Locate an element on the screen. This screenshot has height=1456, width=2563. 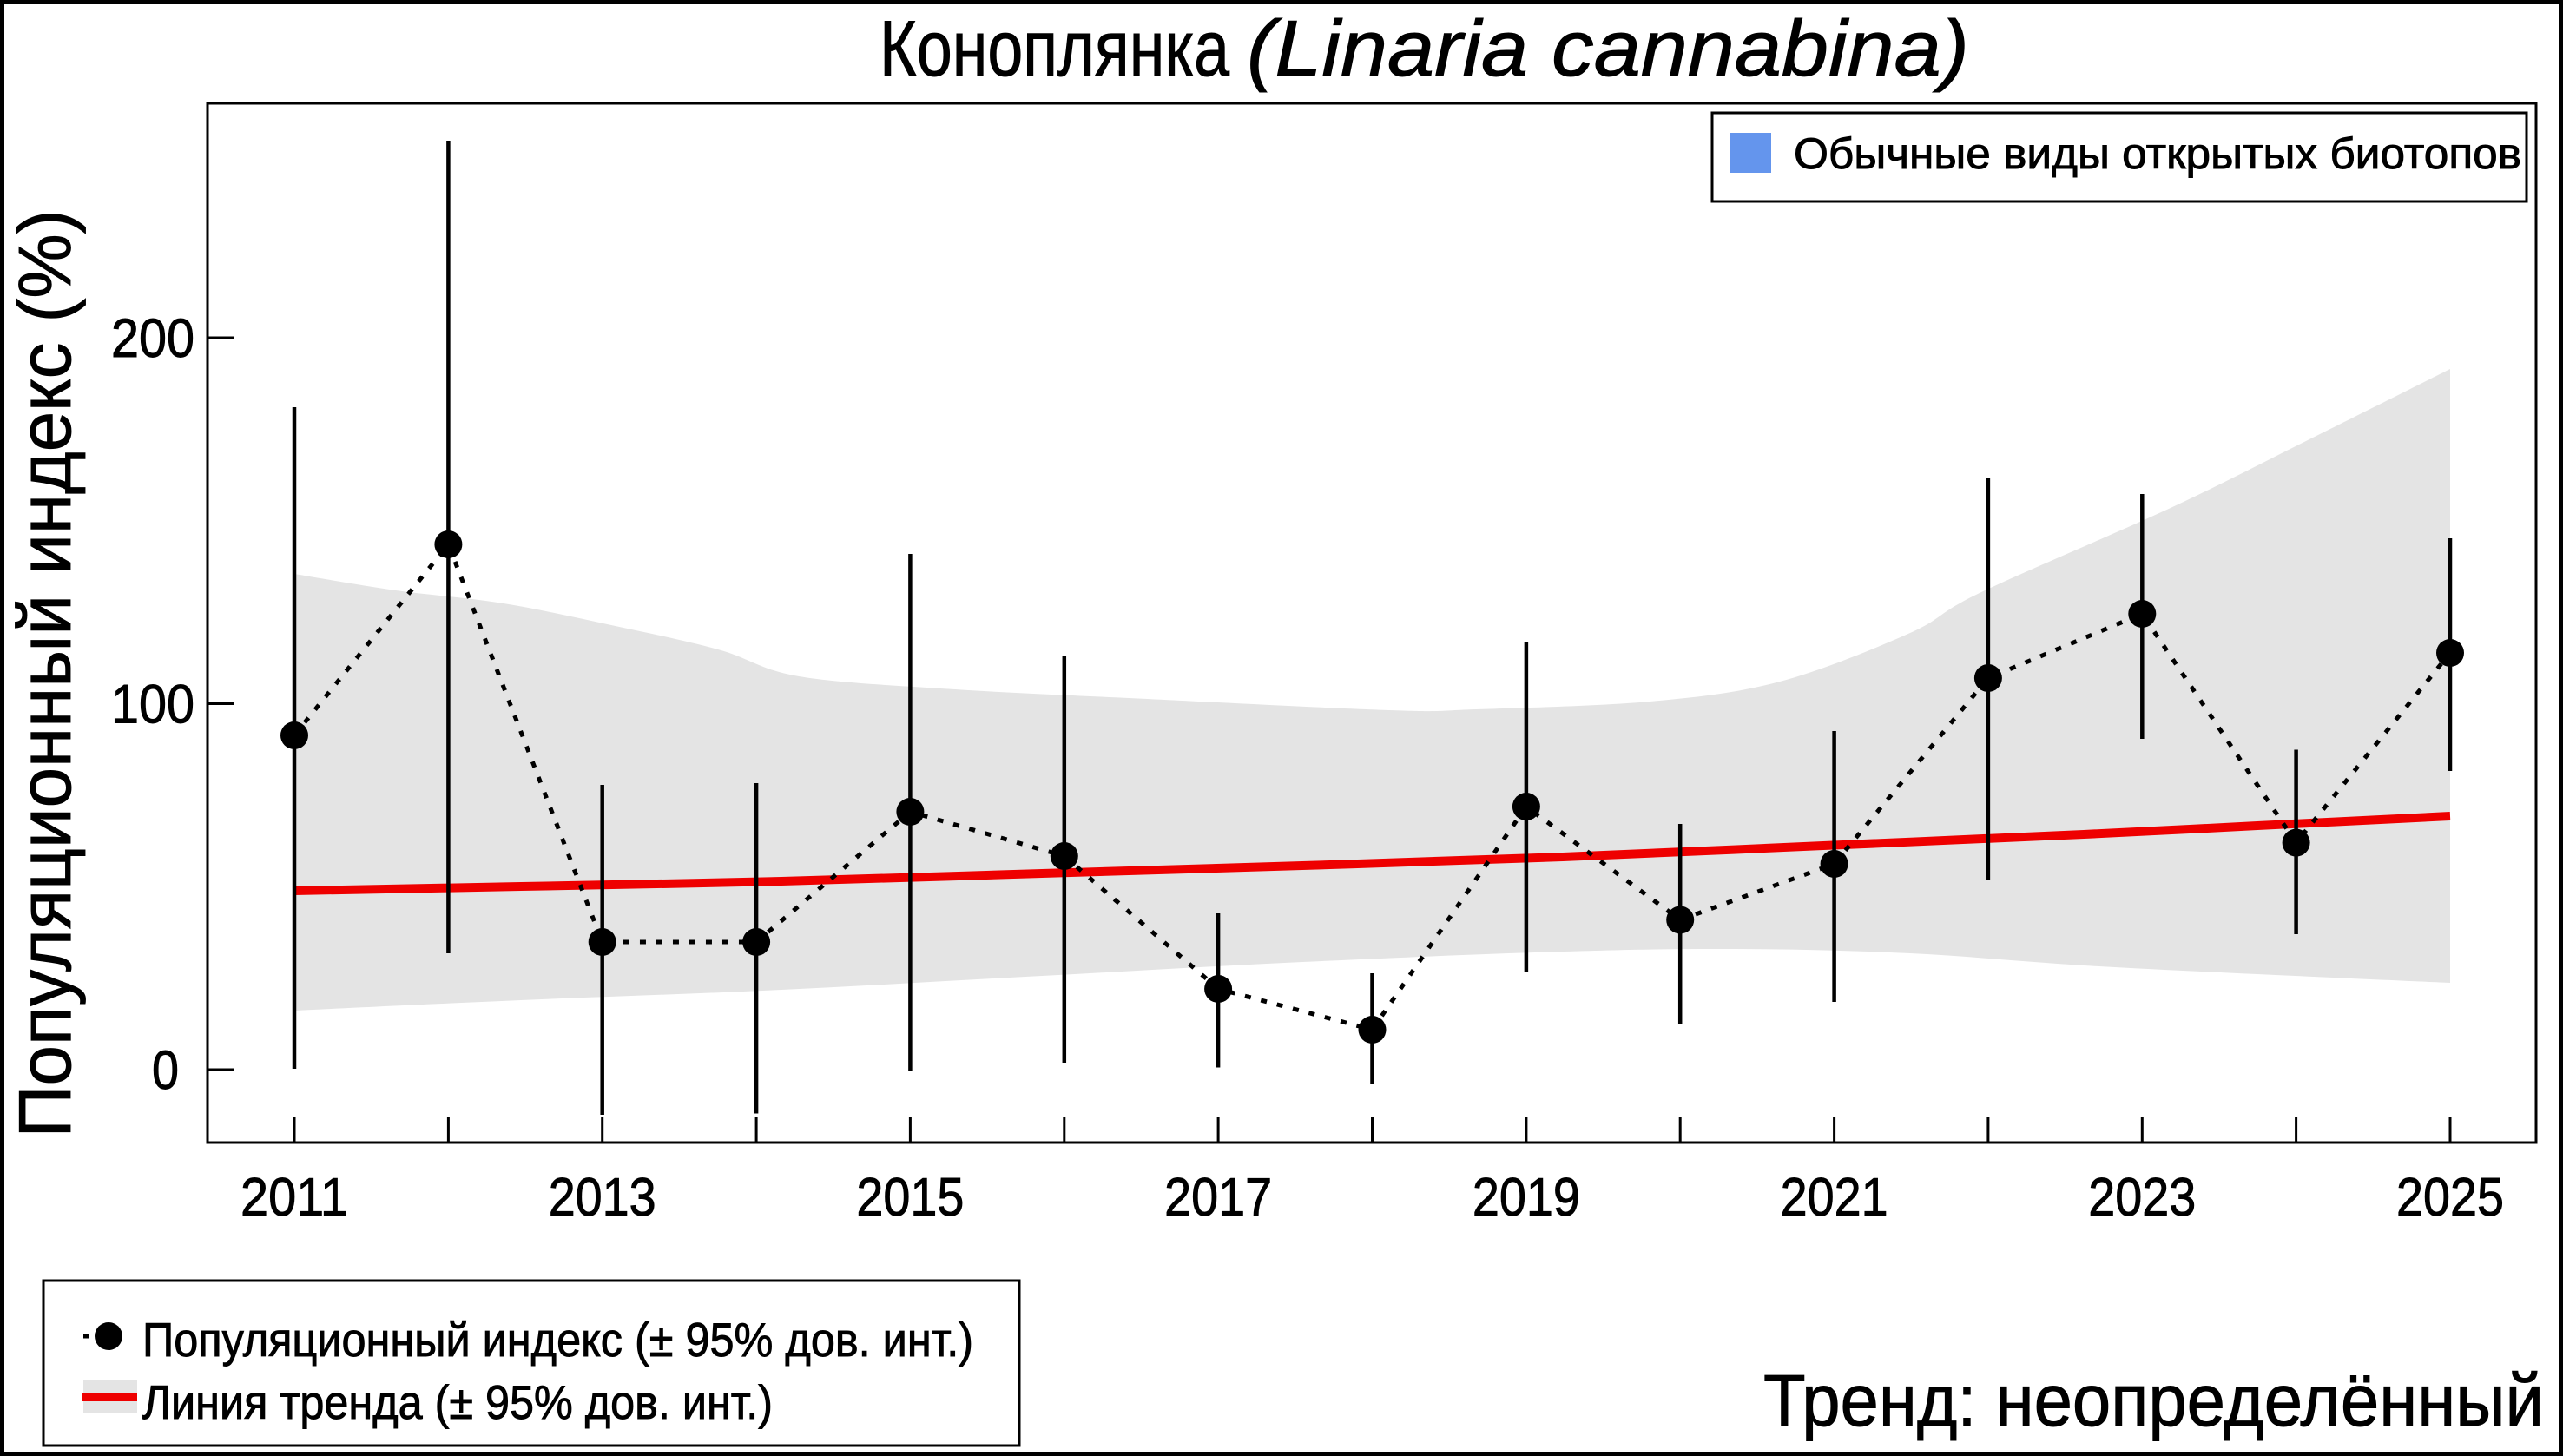
svg-text: 2025 is located at coordinates (2450, 1198).